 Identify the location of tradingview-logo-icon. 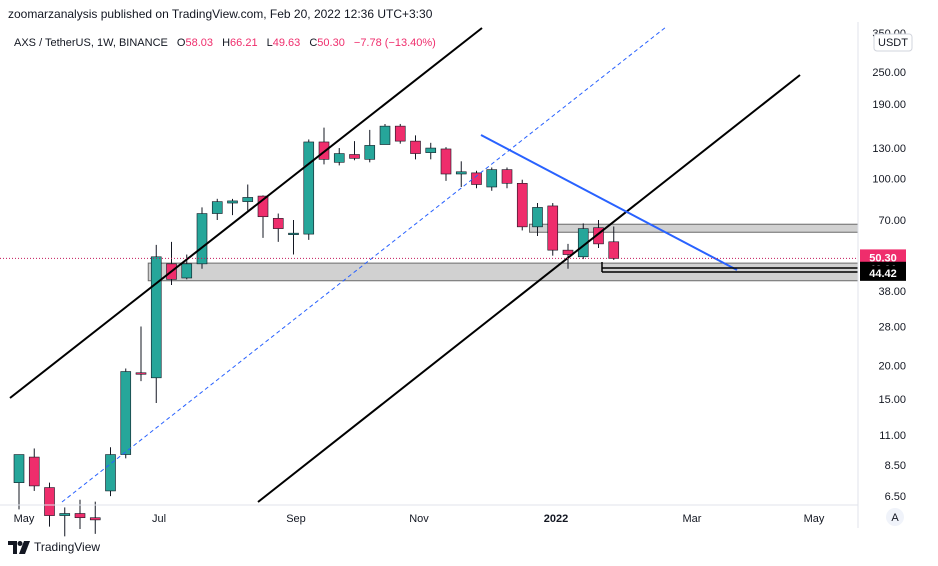
(19, 547).